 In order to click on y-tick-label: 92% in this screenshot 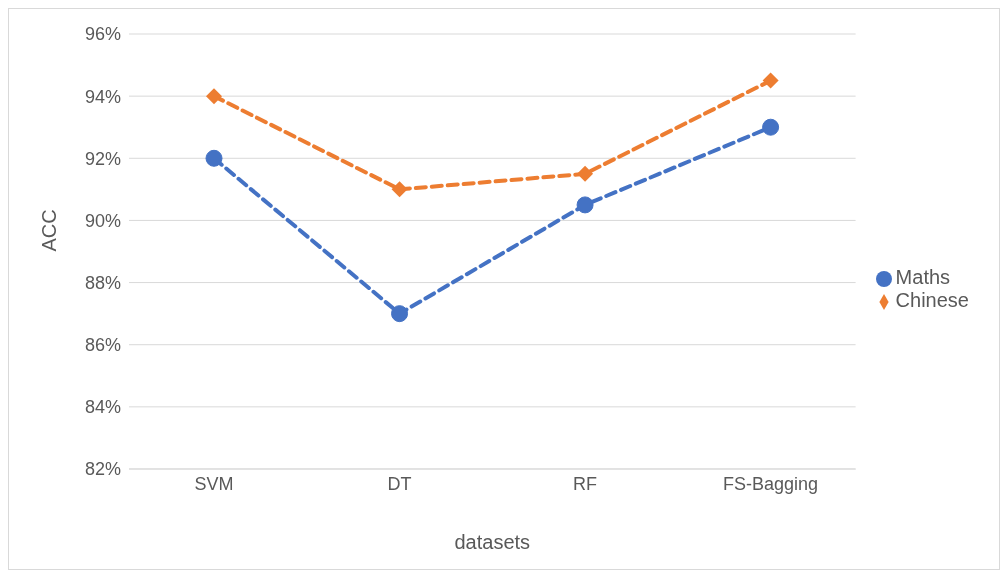, I will do `click(102, 158)`.